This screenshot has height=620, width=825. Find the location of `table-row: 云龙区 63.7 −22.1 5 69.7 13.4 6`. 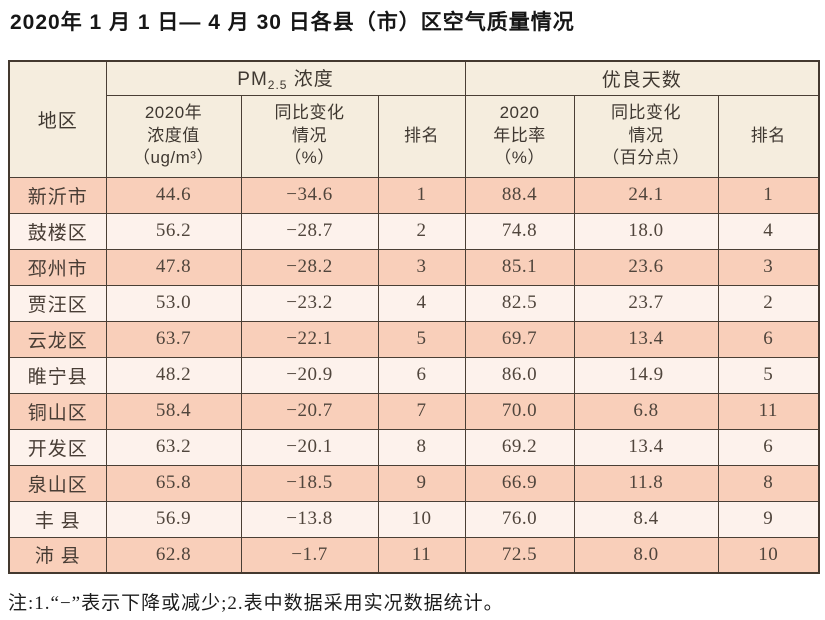

table-row: 云龙区 63.7 −22.1 5 69.7 13.4 6 is located at coordinates (414, 339).